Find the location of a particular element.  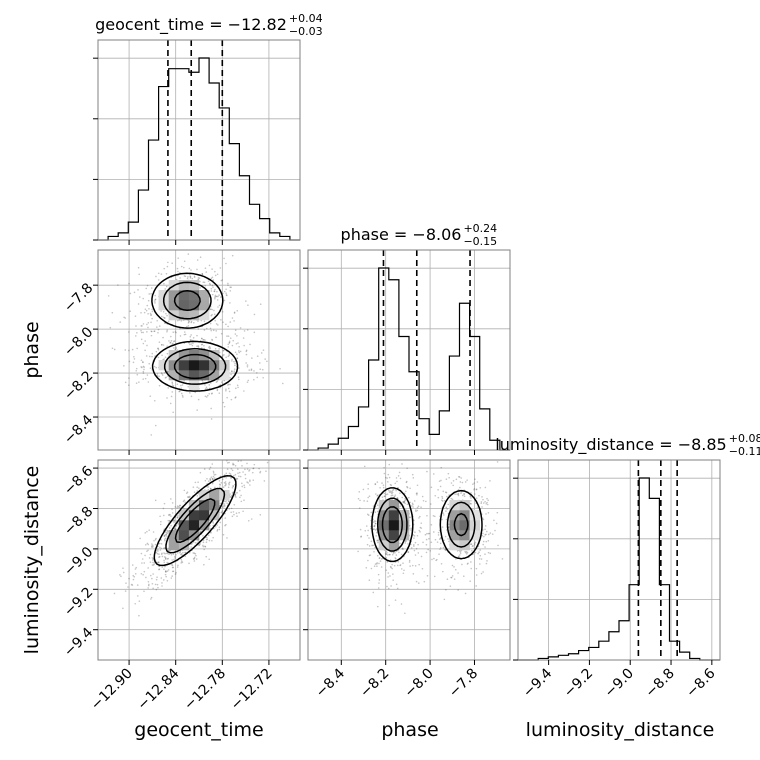

title-upper: +0.24 is located at coordinates (480, 228).